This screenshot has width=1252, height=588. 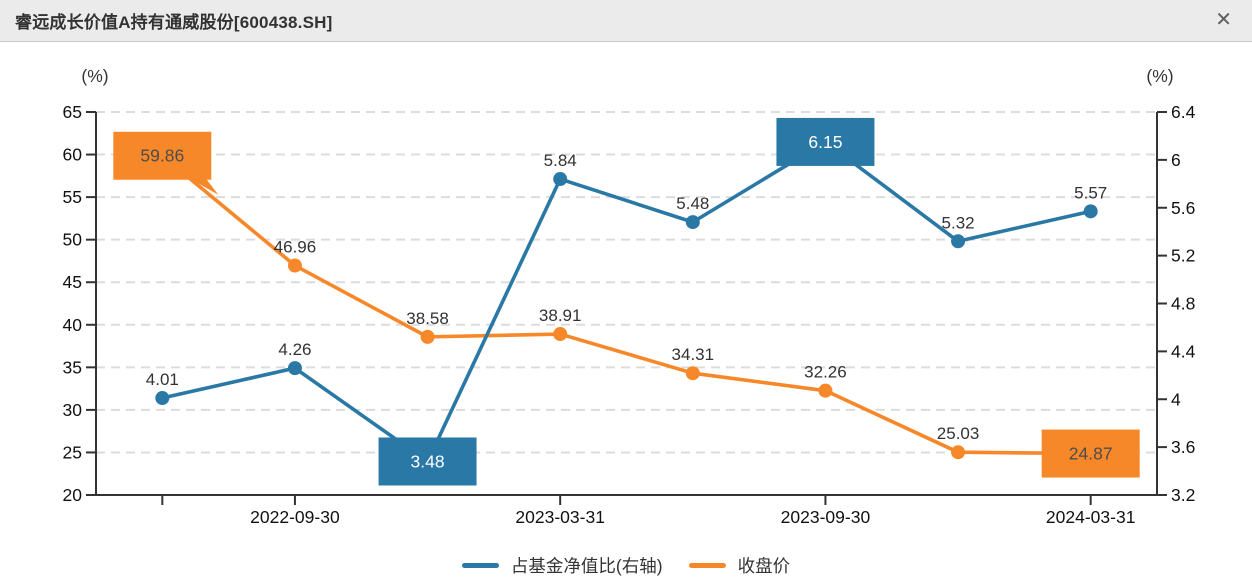 I want to click on right-axis-tick-label: 6.4, so click(x=1183, y=112).